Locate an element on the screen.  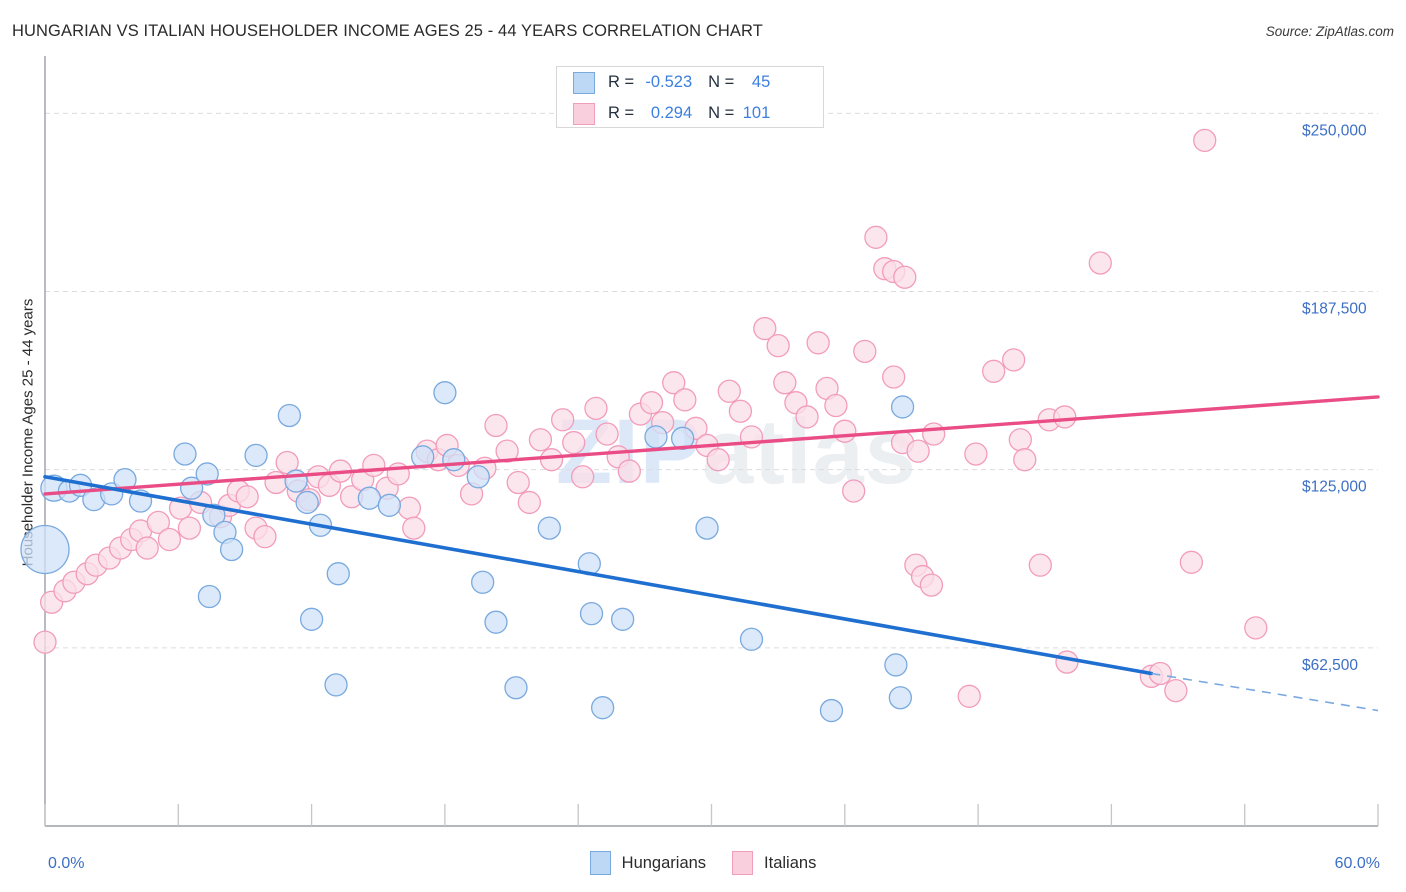
legend-n-label-hungarians: N = is located at coordinates (721, 82).